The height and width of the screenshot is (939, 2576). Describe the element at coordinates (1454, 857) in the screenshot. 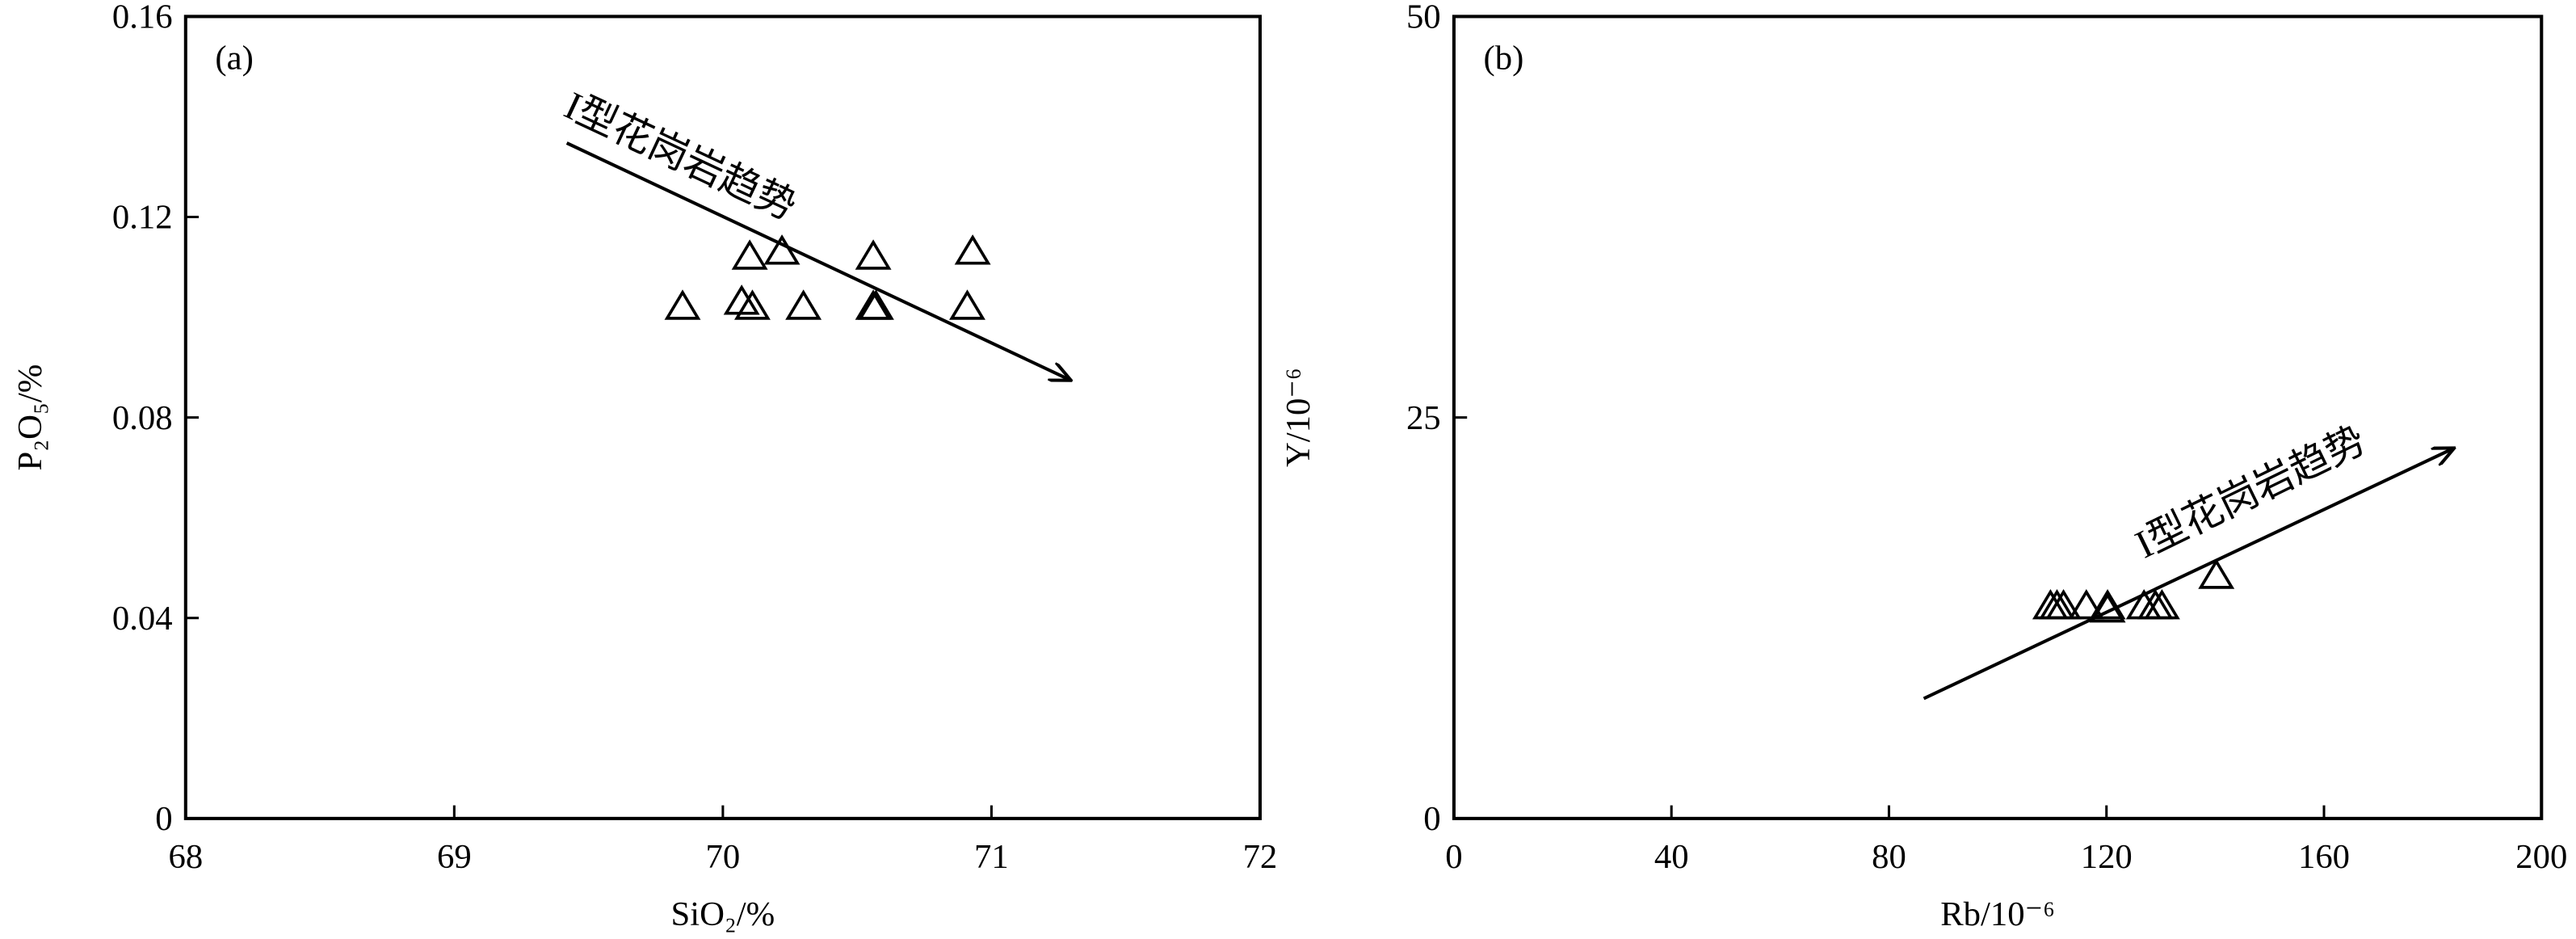

I see `x-tick-label: 0` at that location.